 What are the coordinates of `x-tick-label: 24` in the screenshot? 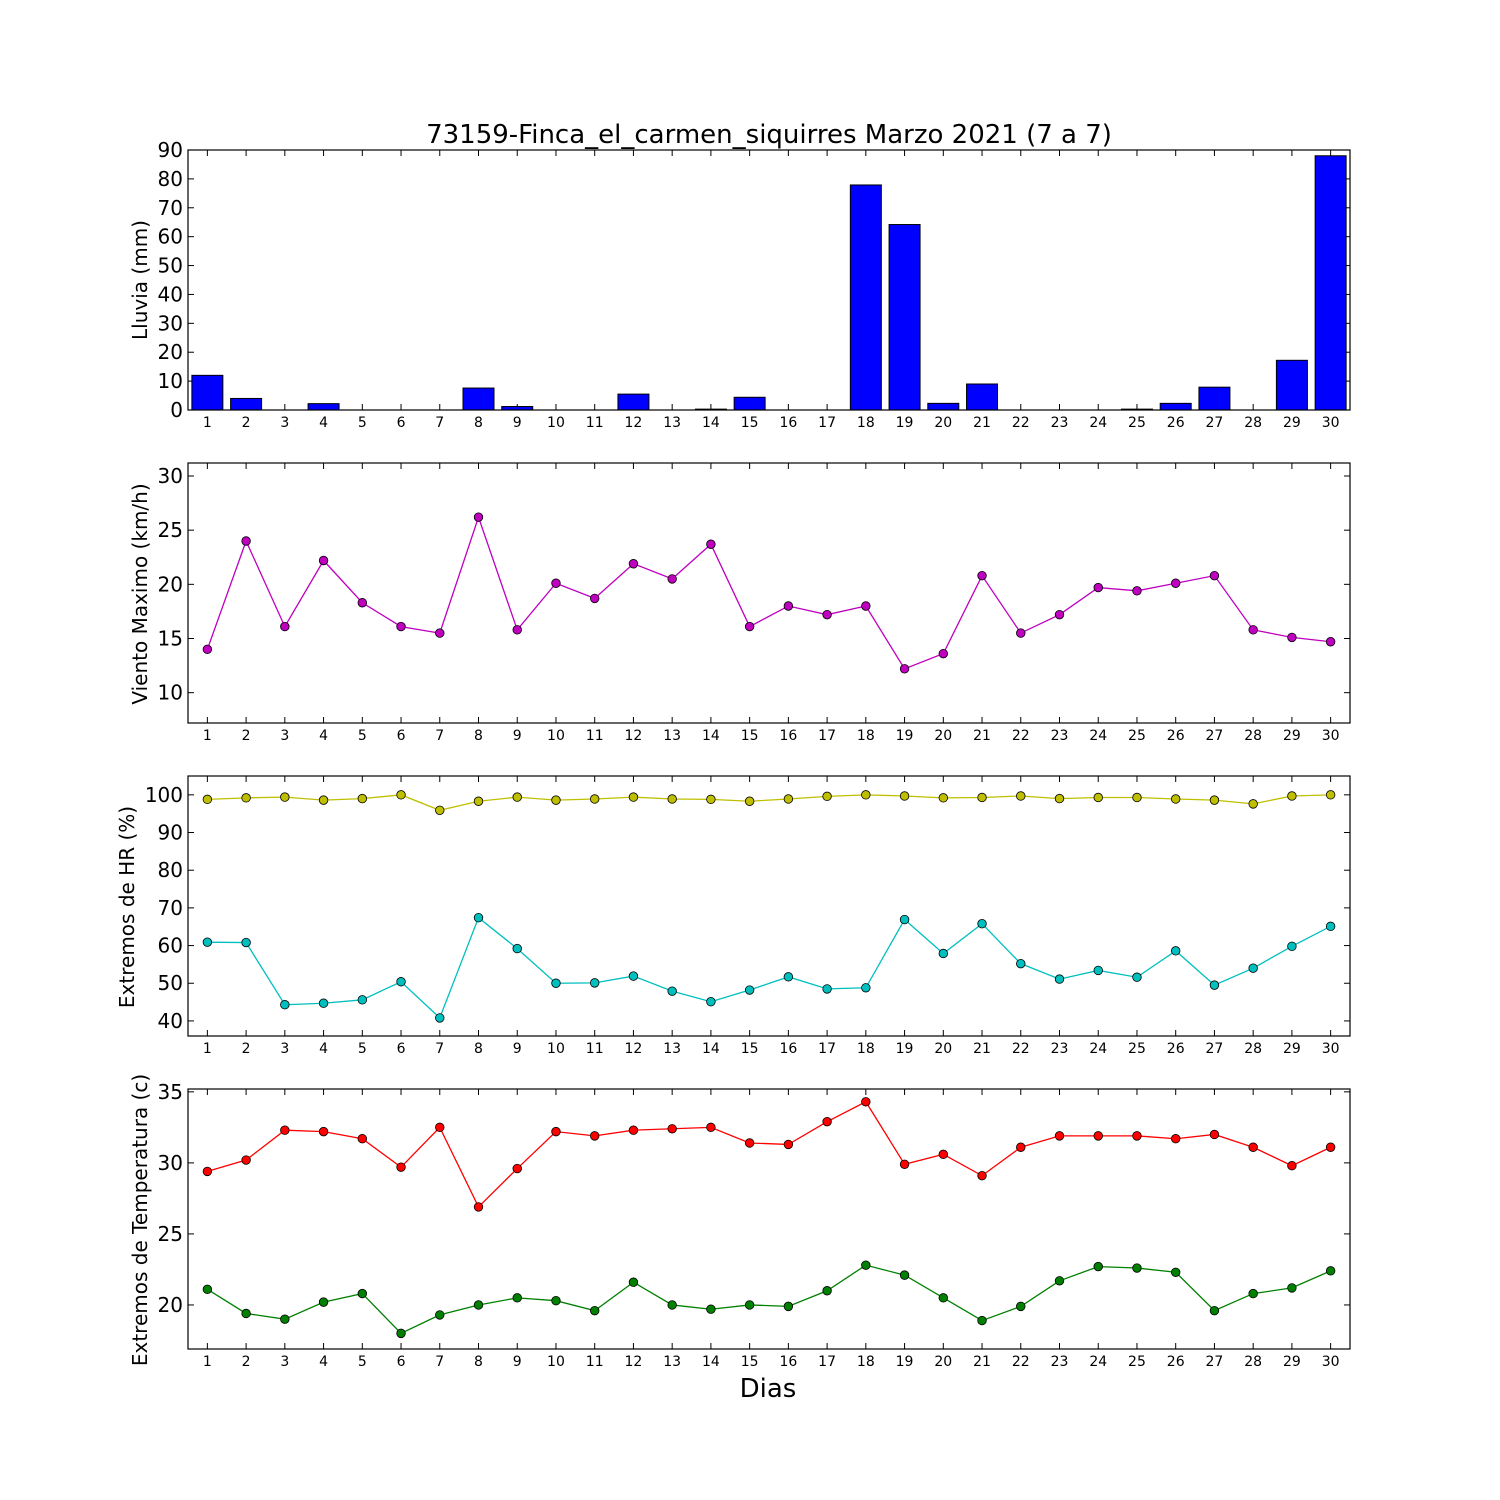 It's located at (1098, 1049).